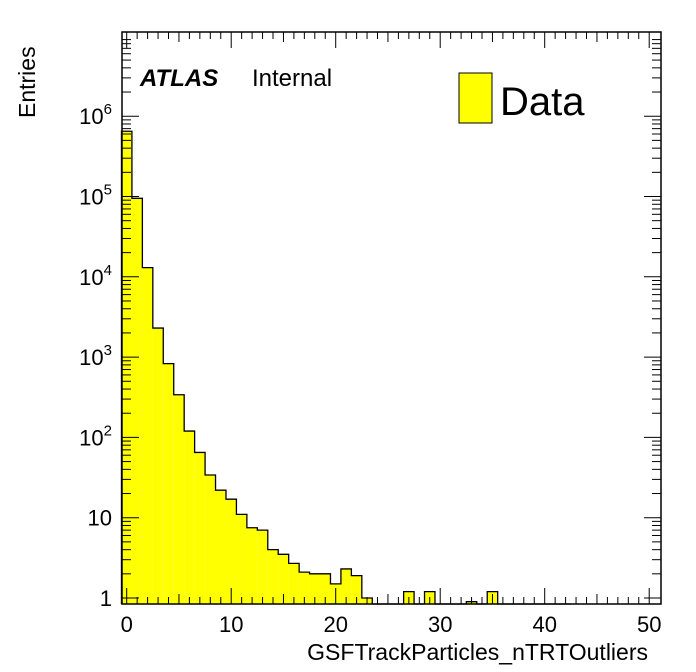 The height and width of the screenshot is (672, 696). I want to click on x-tick-label: 30, so click(440, 624).